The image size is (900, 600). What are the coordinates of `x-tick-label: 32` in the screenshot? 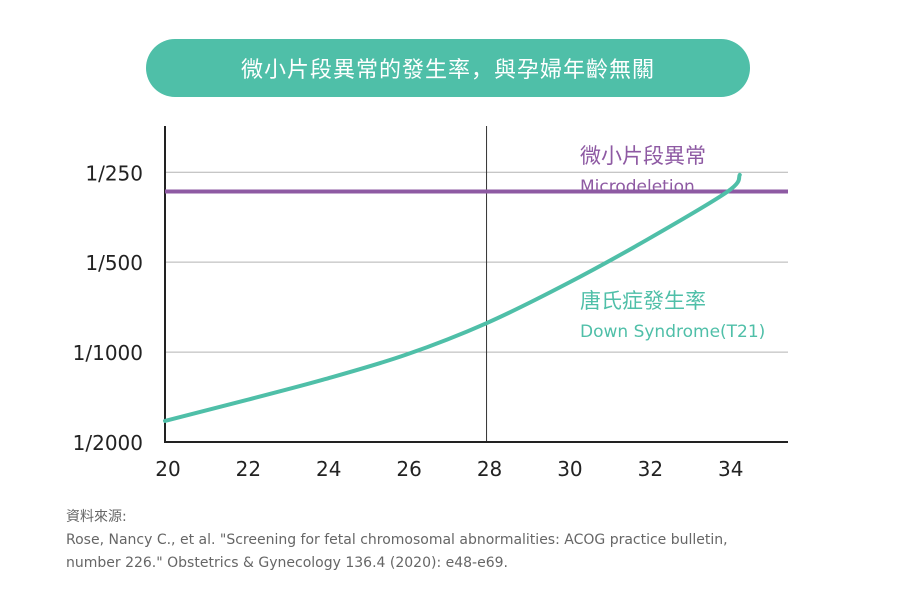 It's located at (650, 469).